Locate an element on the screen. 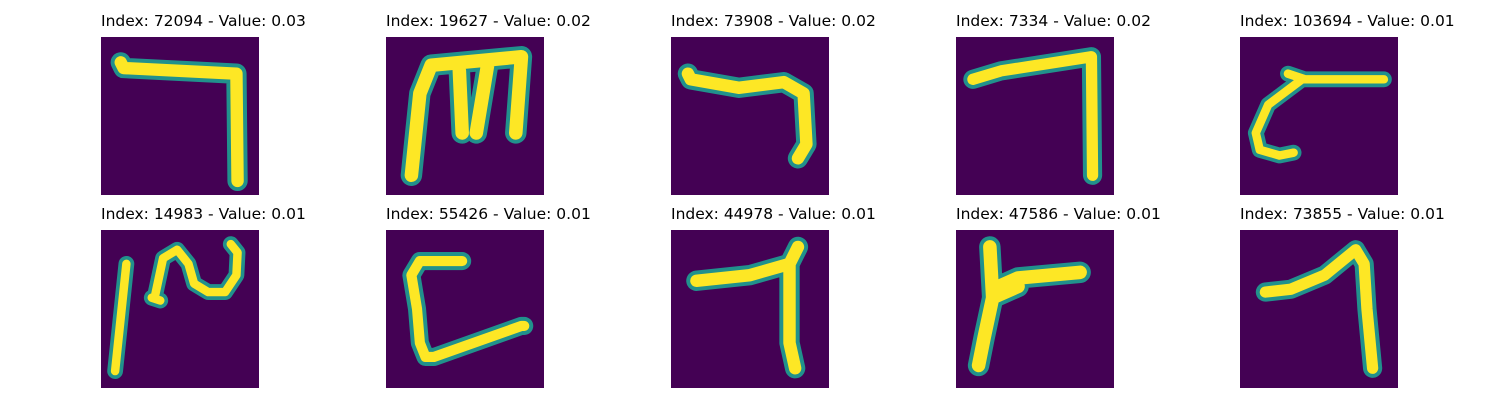 Image resolution: width=1500 pixels, height=400 pixels. digit-wave-icon is located at coordinates (180, 309).